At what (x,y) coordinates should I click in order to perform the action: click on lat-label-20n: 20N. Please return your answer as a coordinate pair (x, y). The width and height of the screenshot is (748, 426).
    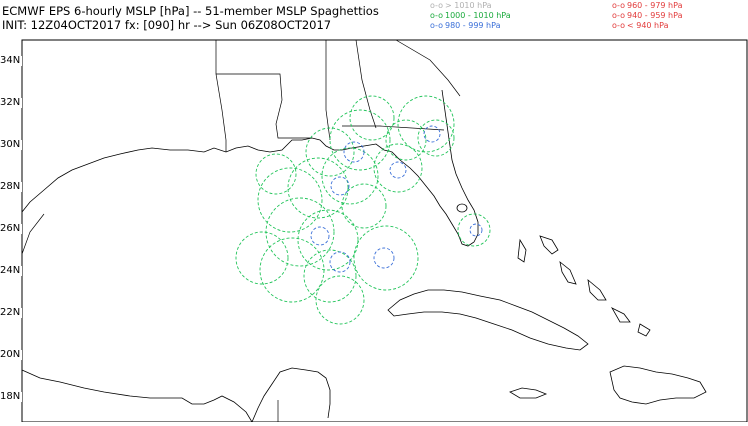
    Looking at the image, I should click on (11, 354).